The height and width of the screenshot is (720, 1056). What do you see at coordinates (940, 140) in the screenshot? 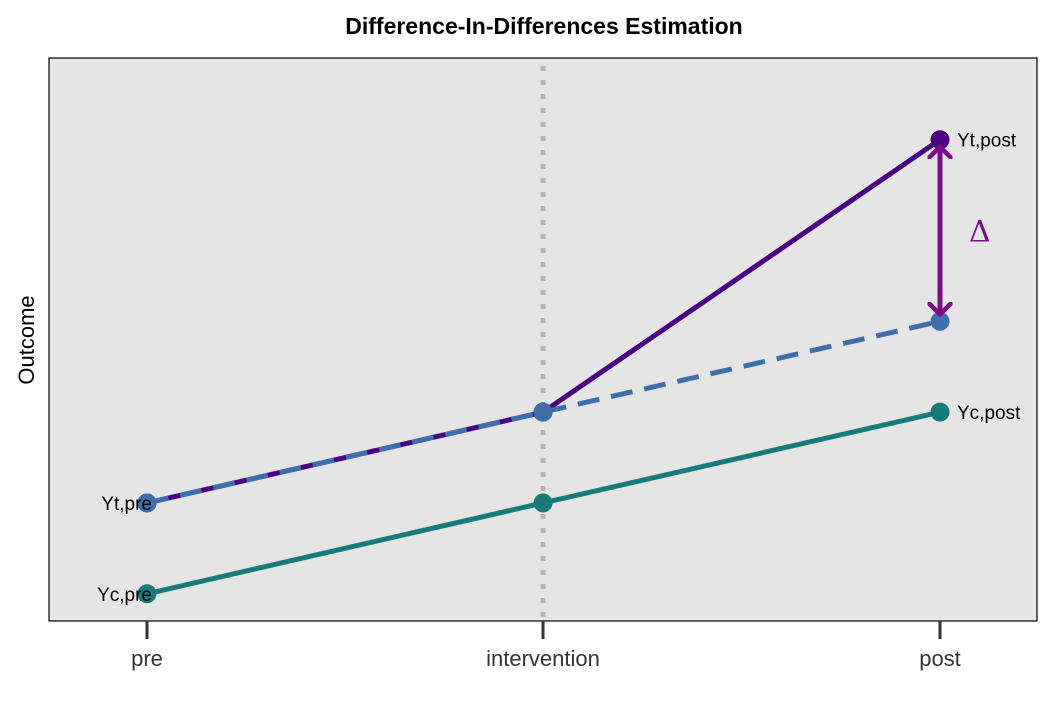
I see `point-treatment-post` at bounding box center [940, 140].